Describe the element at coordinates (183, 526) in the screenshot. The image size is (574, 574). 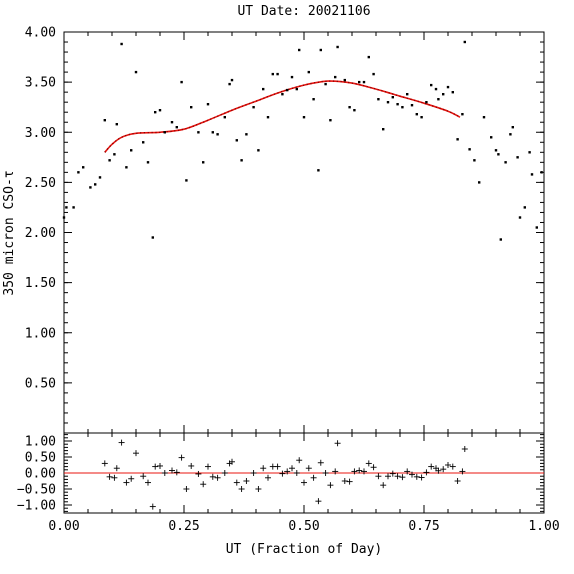
I see `x-tick-label: 0.25` at that location.